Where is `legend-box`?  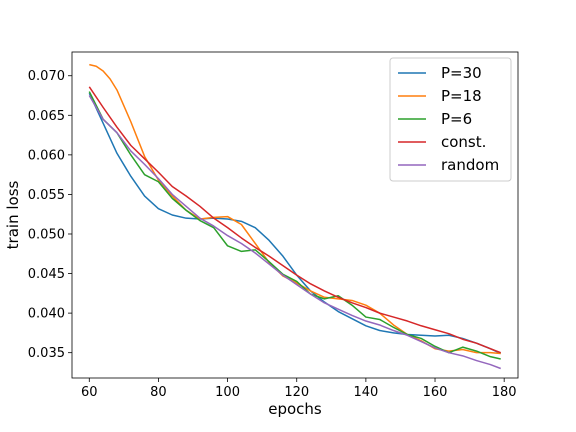
legend-box is located at coordinates (450, 119).